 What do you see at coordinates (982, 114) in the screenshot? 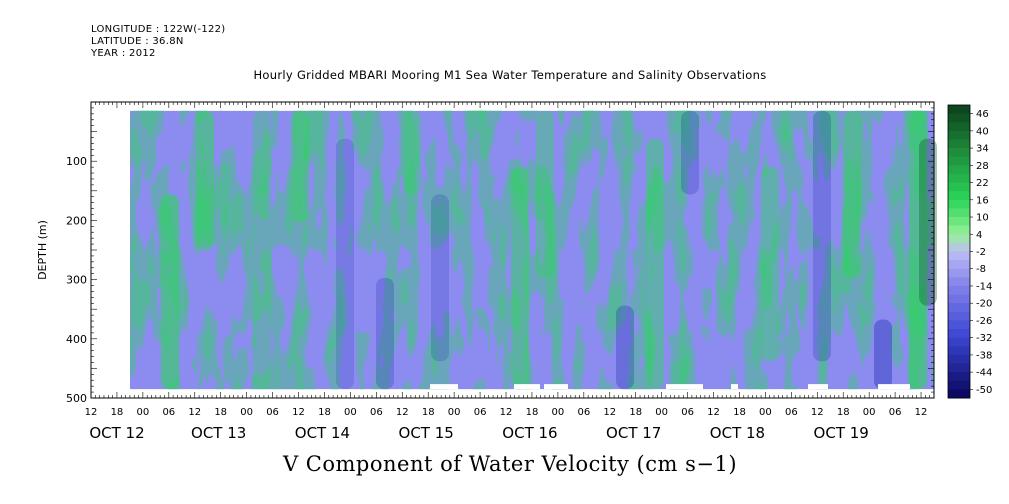
I see `colorbar-label: 46` at bounding box center [982, 114].